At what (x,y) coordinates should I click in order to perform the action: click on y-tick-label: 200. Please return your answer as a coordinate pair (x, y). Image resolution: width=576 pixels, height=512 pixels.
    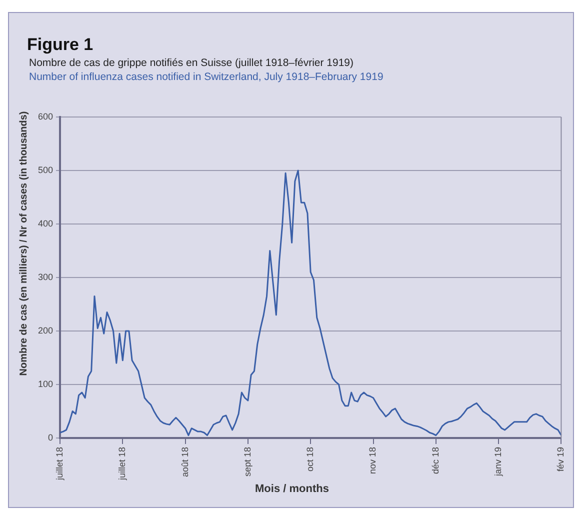
    Looking at the image, I should click on (46, 330).